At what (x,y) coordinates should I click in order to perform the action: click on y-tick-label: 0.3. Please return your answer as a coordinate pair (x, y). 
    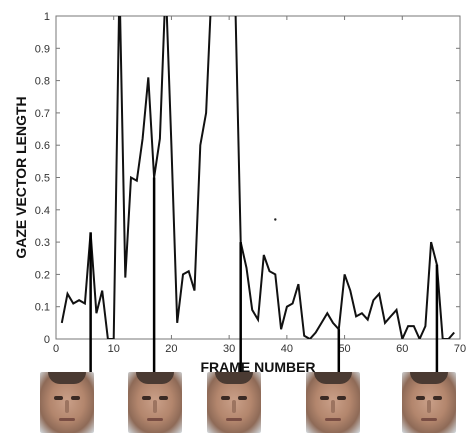
    Looking at the image, I should click on (42, 243).